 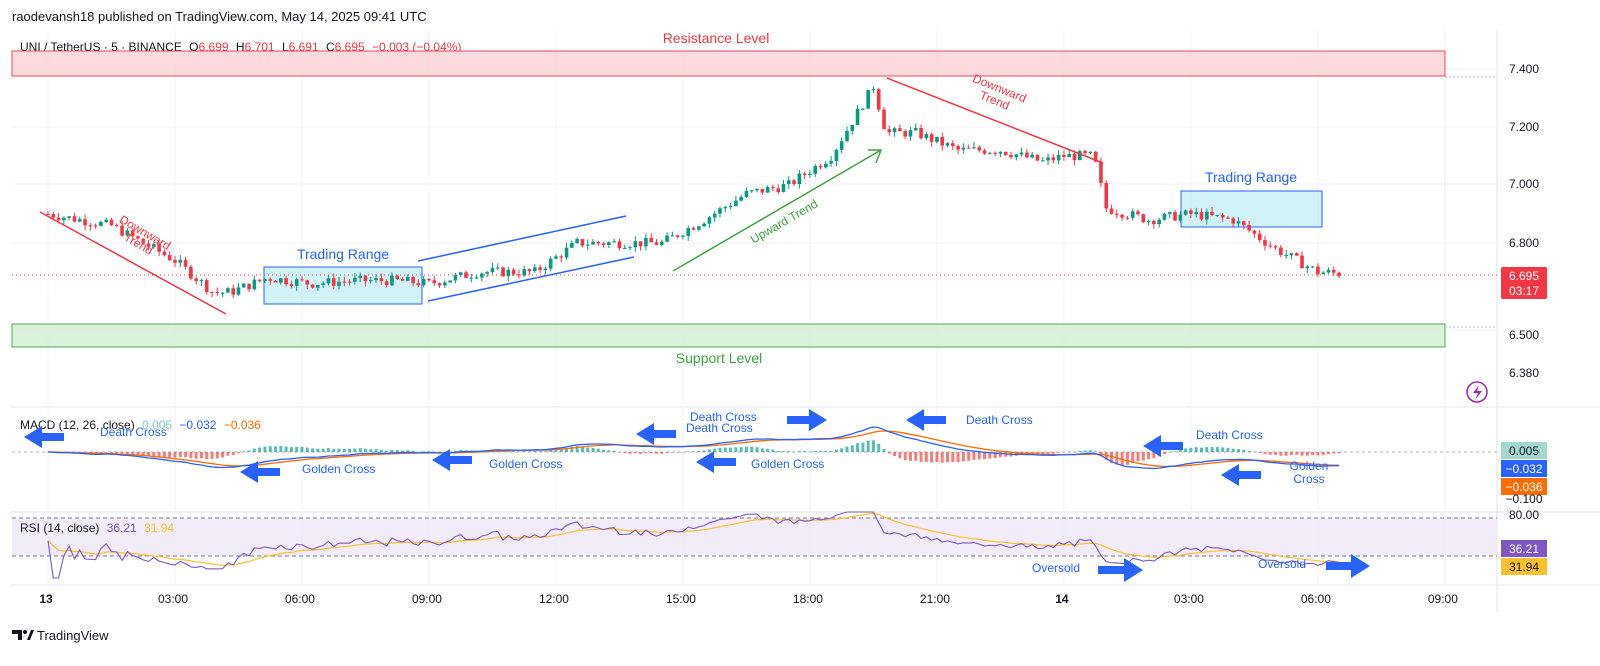 What do you see at coordinates (719, 358) in the screenshot?
I see `support-label: Support Level` at bounding box center [719, 358].